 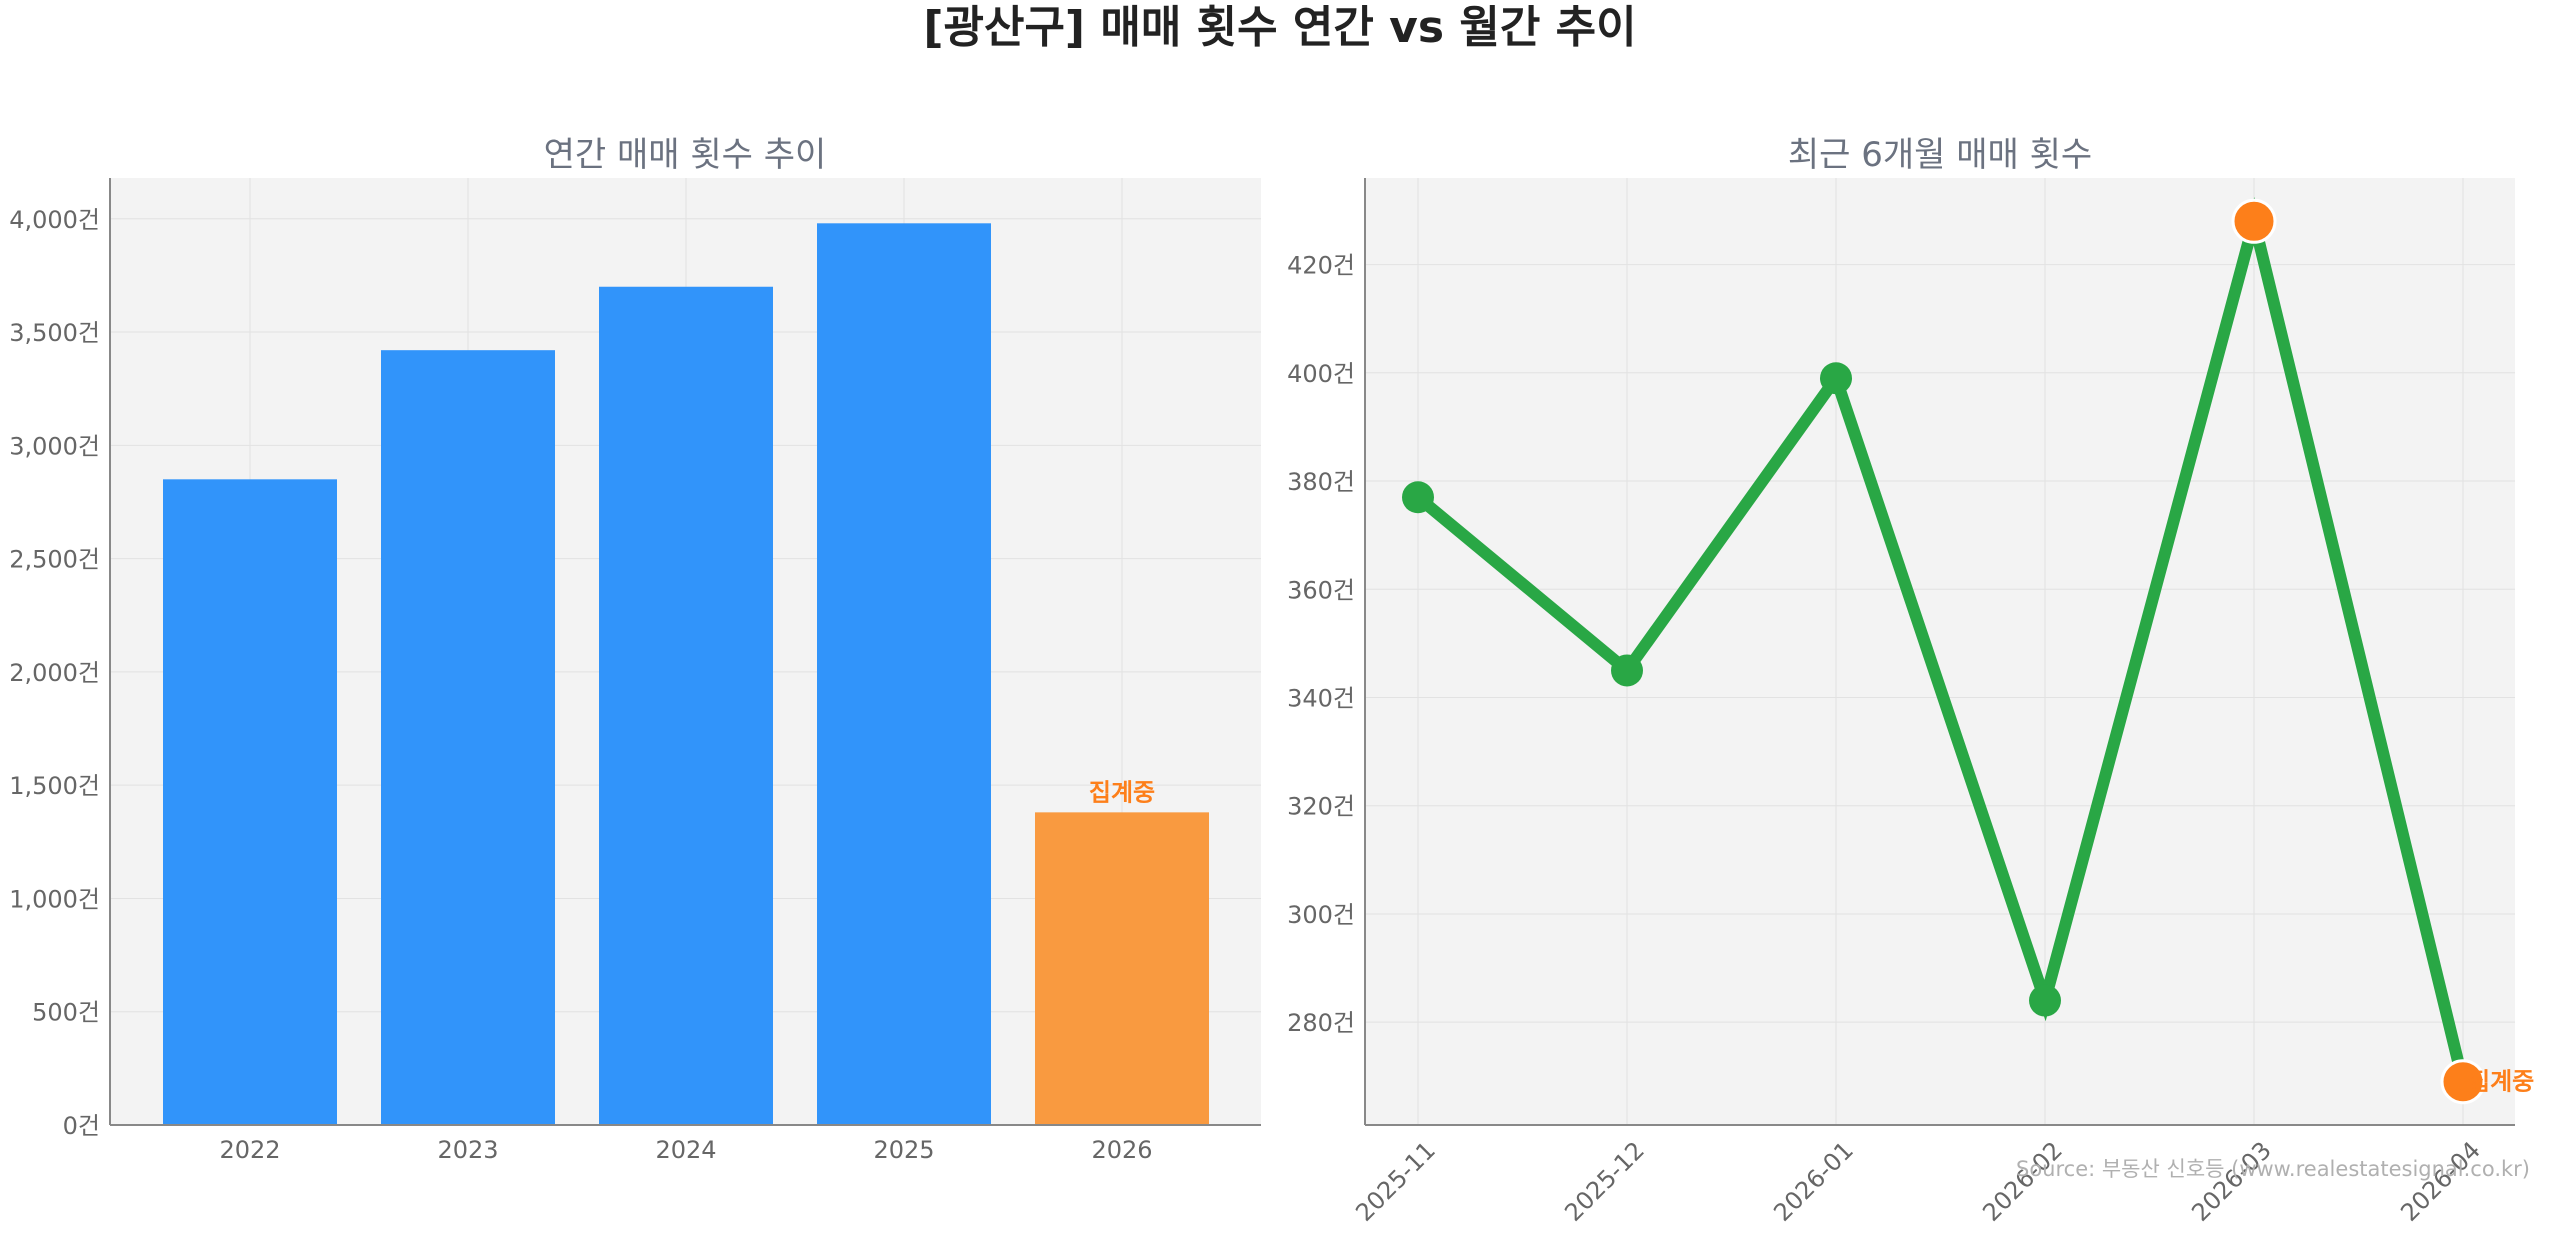 What do you see at coordinates (686, 705) in the screenshot?
I see `annual-bar-2024` at bounding box center [686, 705].